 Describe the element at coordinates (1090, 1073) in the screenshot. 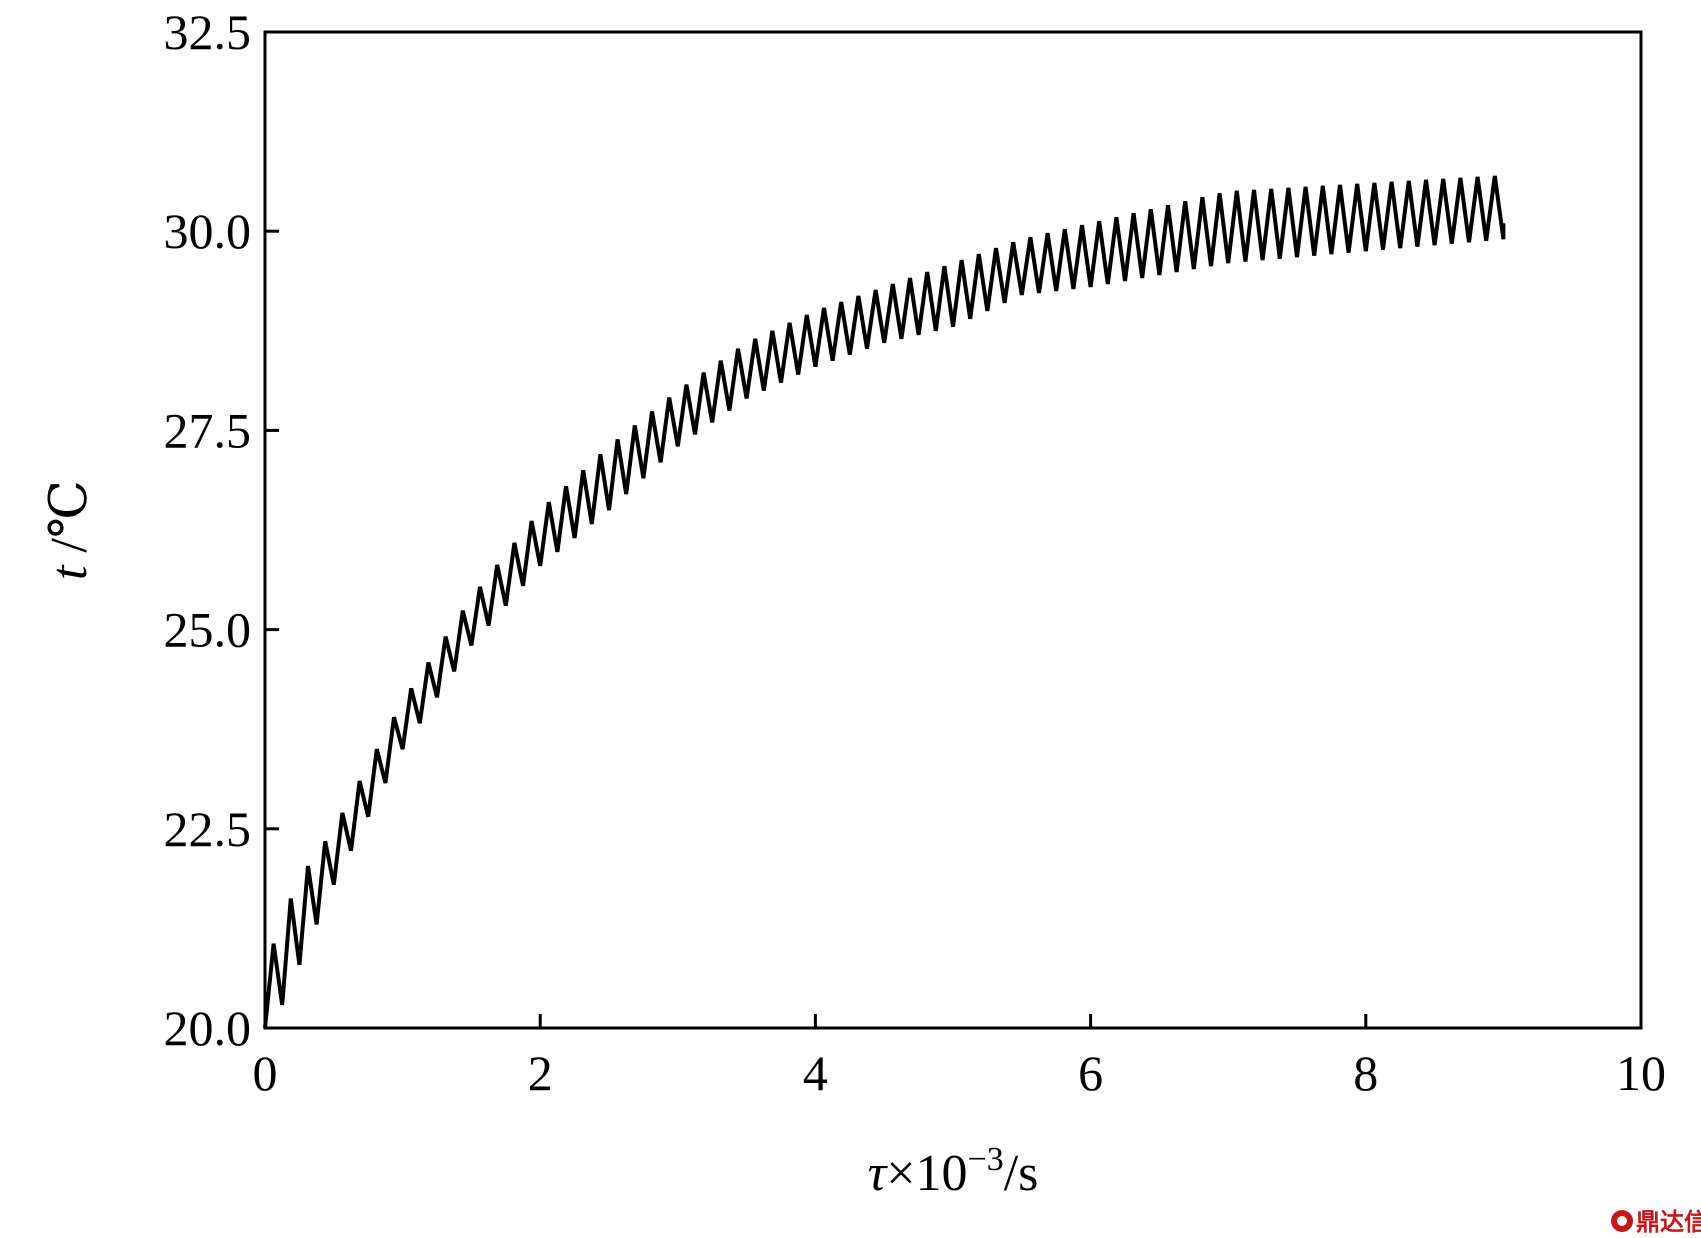

I see `x-tick-label: 6` at that location.